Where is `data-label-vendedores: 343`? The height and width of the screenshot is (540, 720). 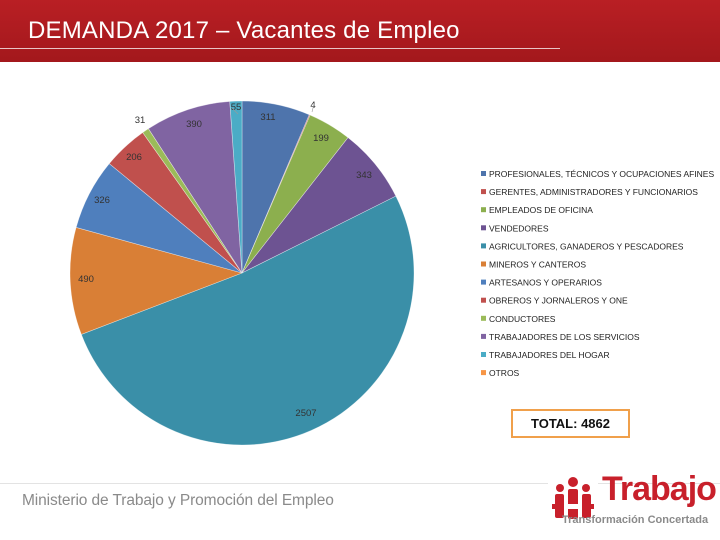 data-label-vendedores: 343 is located at coordinates (364, 175).